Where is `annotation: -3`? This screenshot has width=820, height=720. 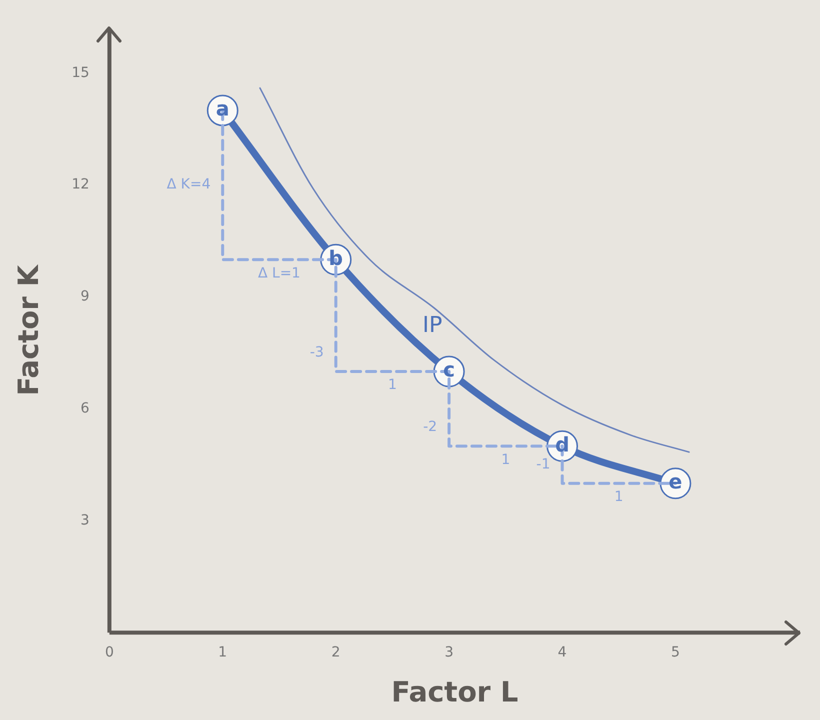
annotation: -3 is located at coordinates (317, 352).